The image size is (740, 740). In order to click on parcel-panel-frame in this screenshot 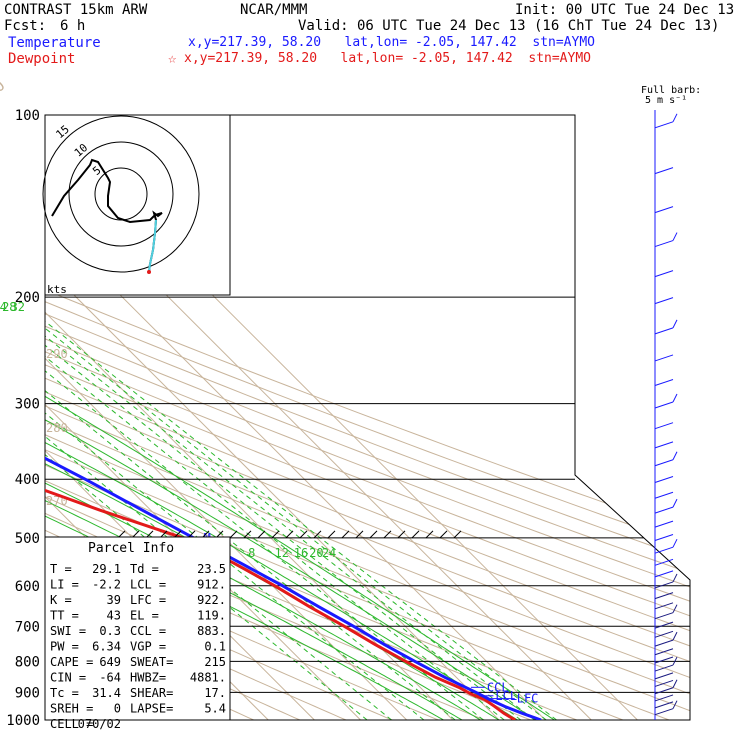, I will do `click(137, 628)`.